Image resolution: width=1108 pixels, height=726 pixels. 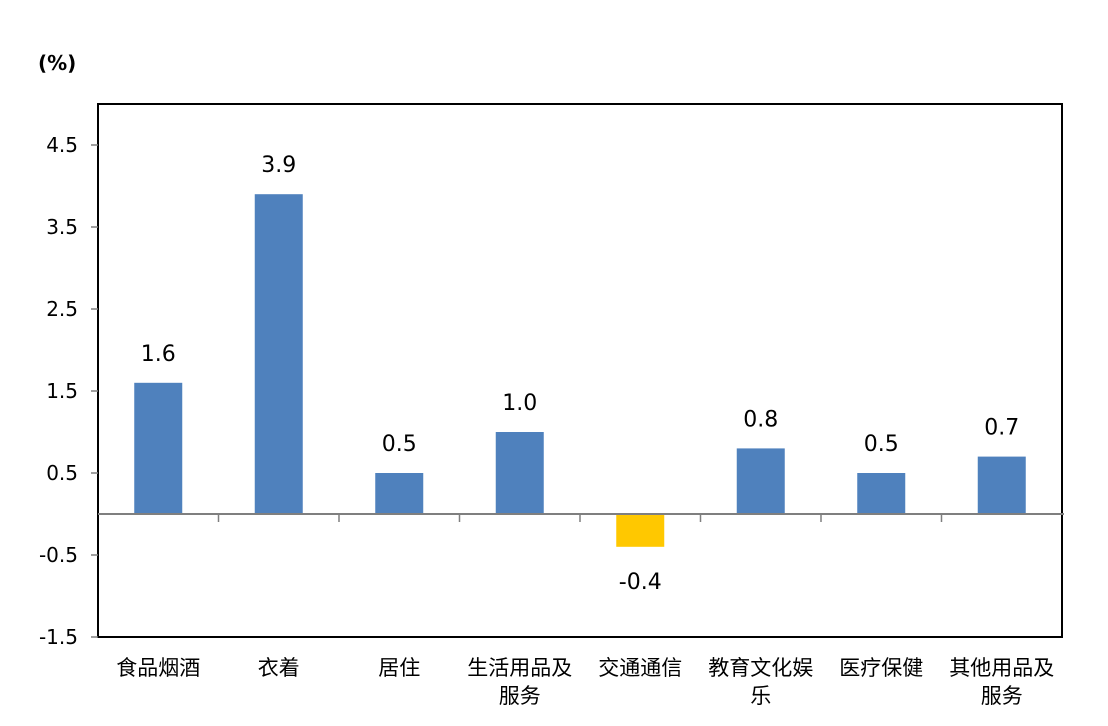 I want to click on data-label-1: 1.6, so click(x=158, y=354).